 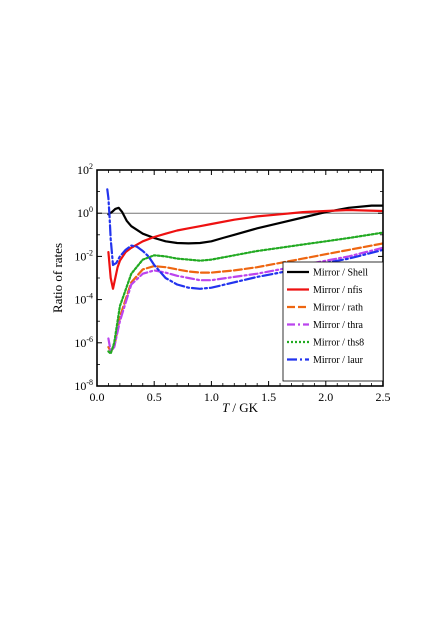 I want to click on x-tick-labels: 0.0 0.5 1.0 1.5 2.0 2.5, so click(x=240, y=397).